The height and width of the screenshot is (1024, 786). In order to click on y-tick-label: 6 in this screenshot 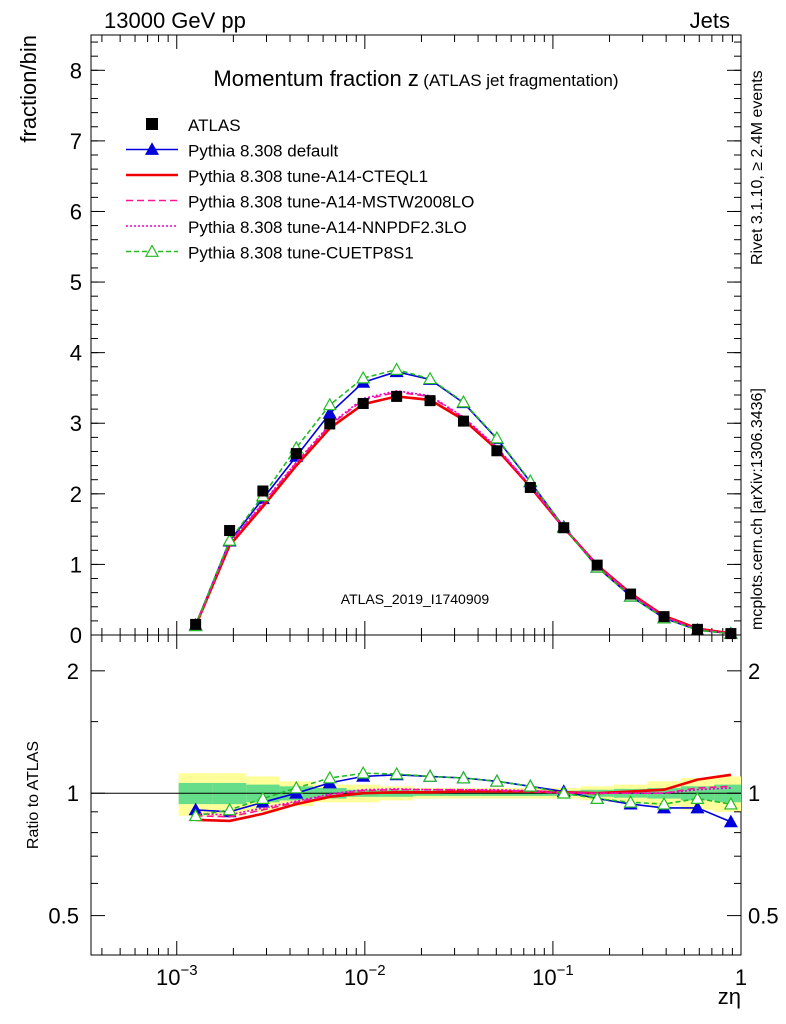, I will do `click(76, 211)`.